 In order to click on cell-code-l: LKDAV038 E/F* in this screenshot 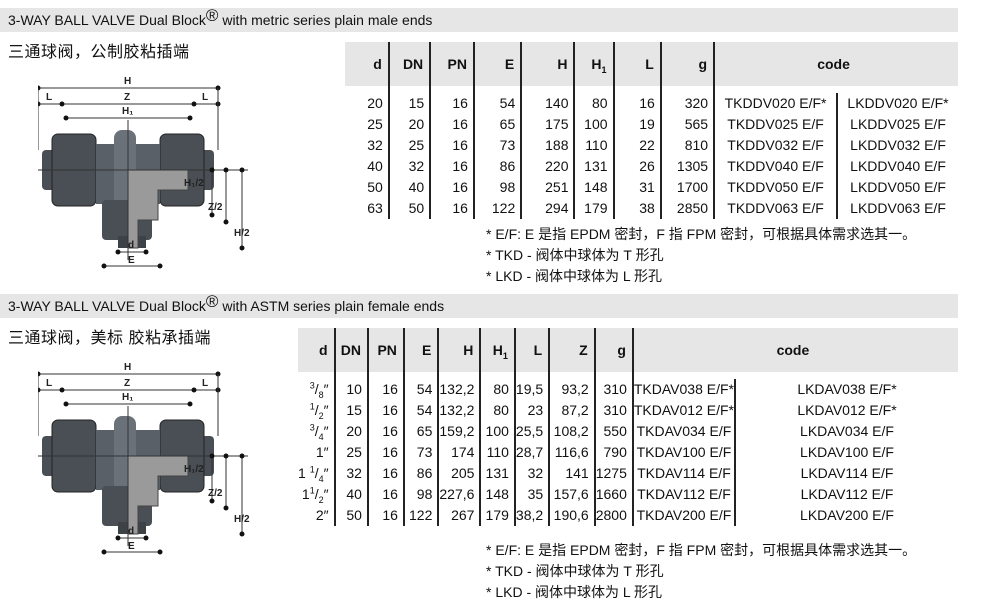, I will do `click(846, 389)`.